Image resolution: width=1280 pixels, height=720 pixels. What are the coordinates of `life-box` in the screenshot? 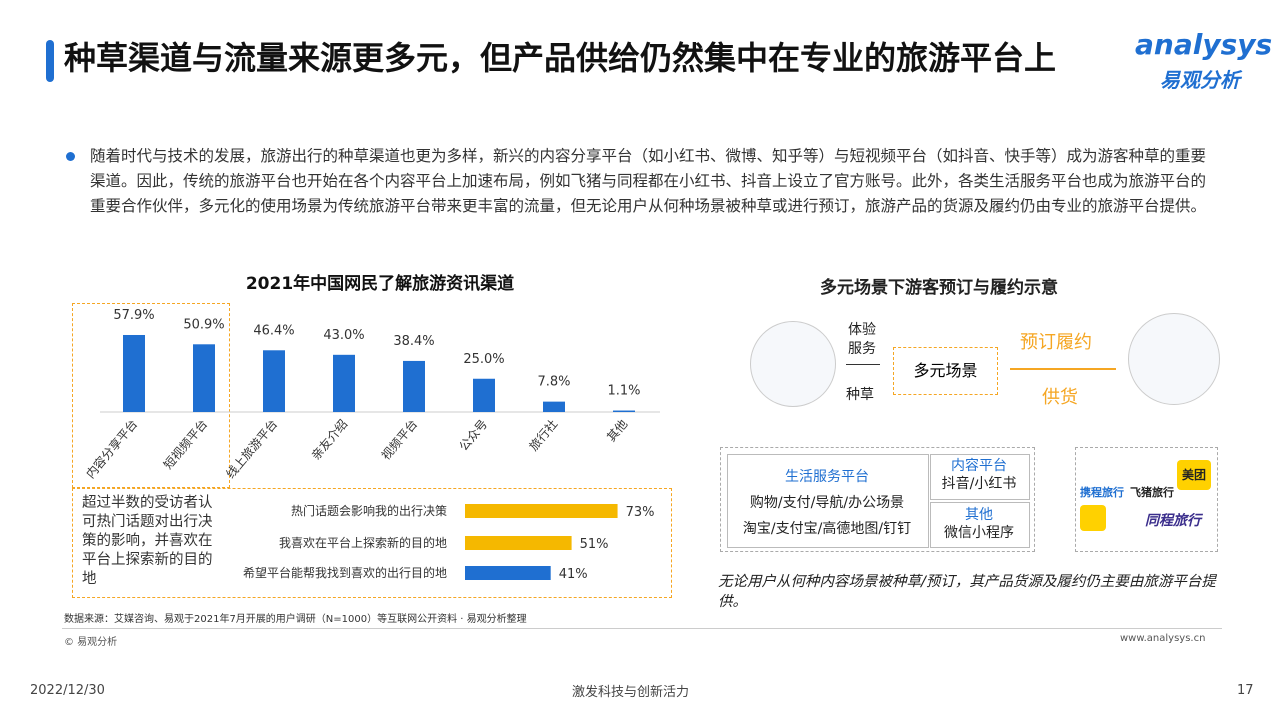 It's located at (828, 501).